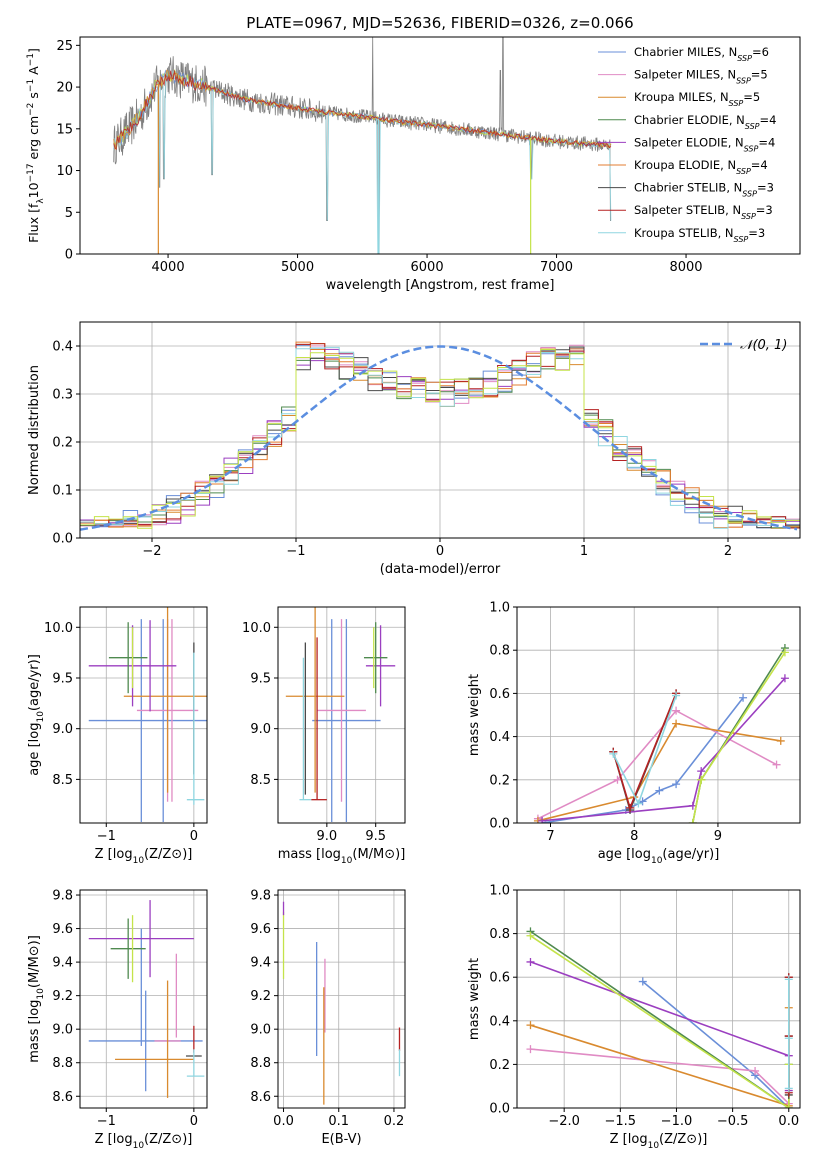  Describe the element at coordinates (499, 934) in the screenshot. I see `tick-label-y: 0.8` at that location.